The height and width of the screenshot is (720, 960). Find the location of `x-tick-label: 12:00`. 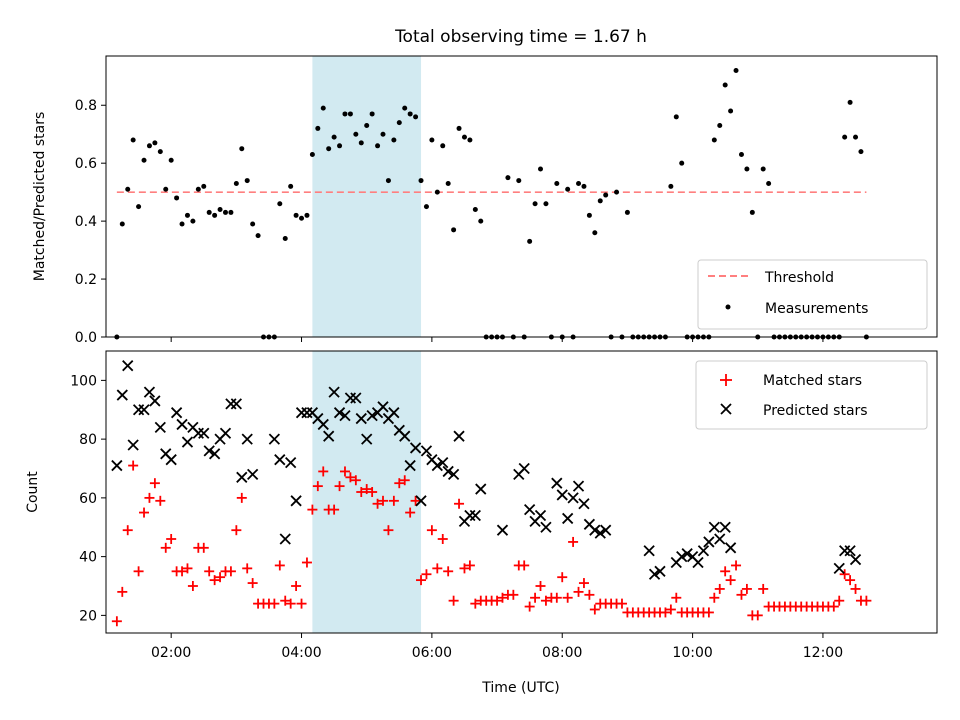

x-tick-label: 12:00 is located at coordinates (823, 653).